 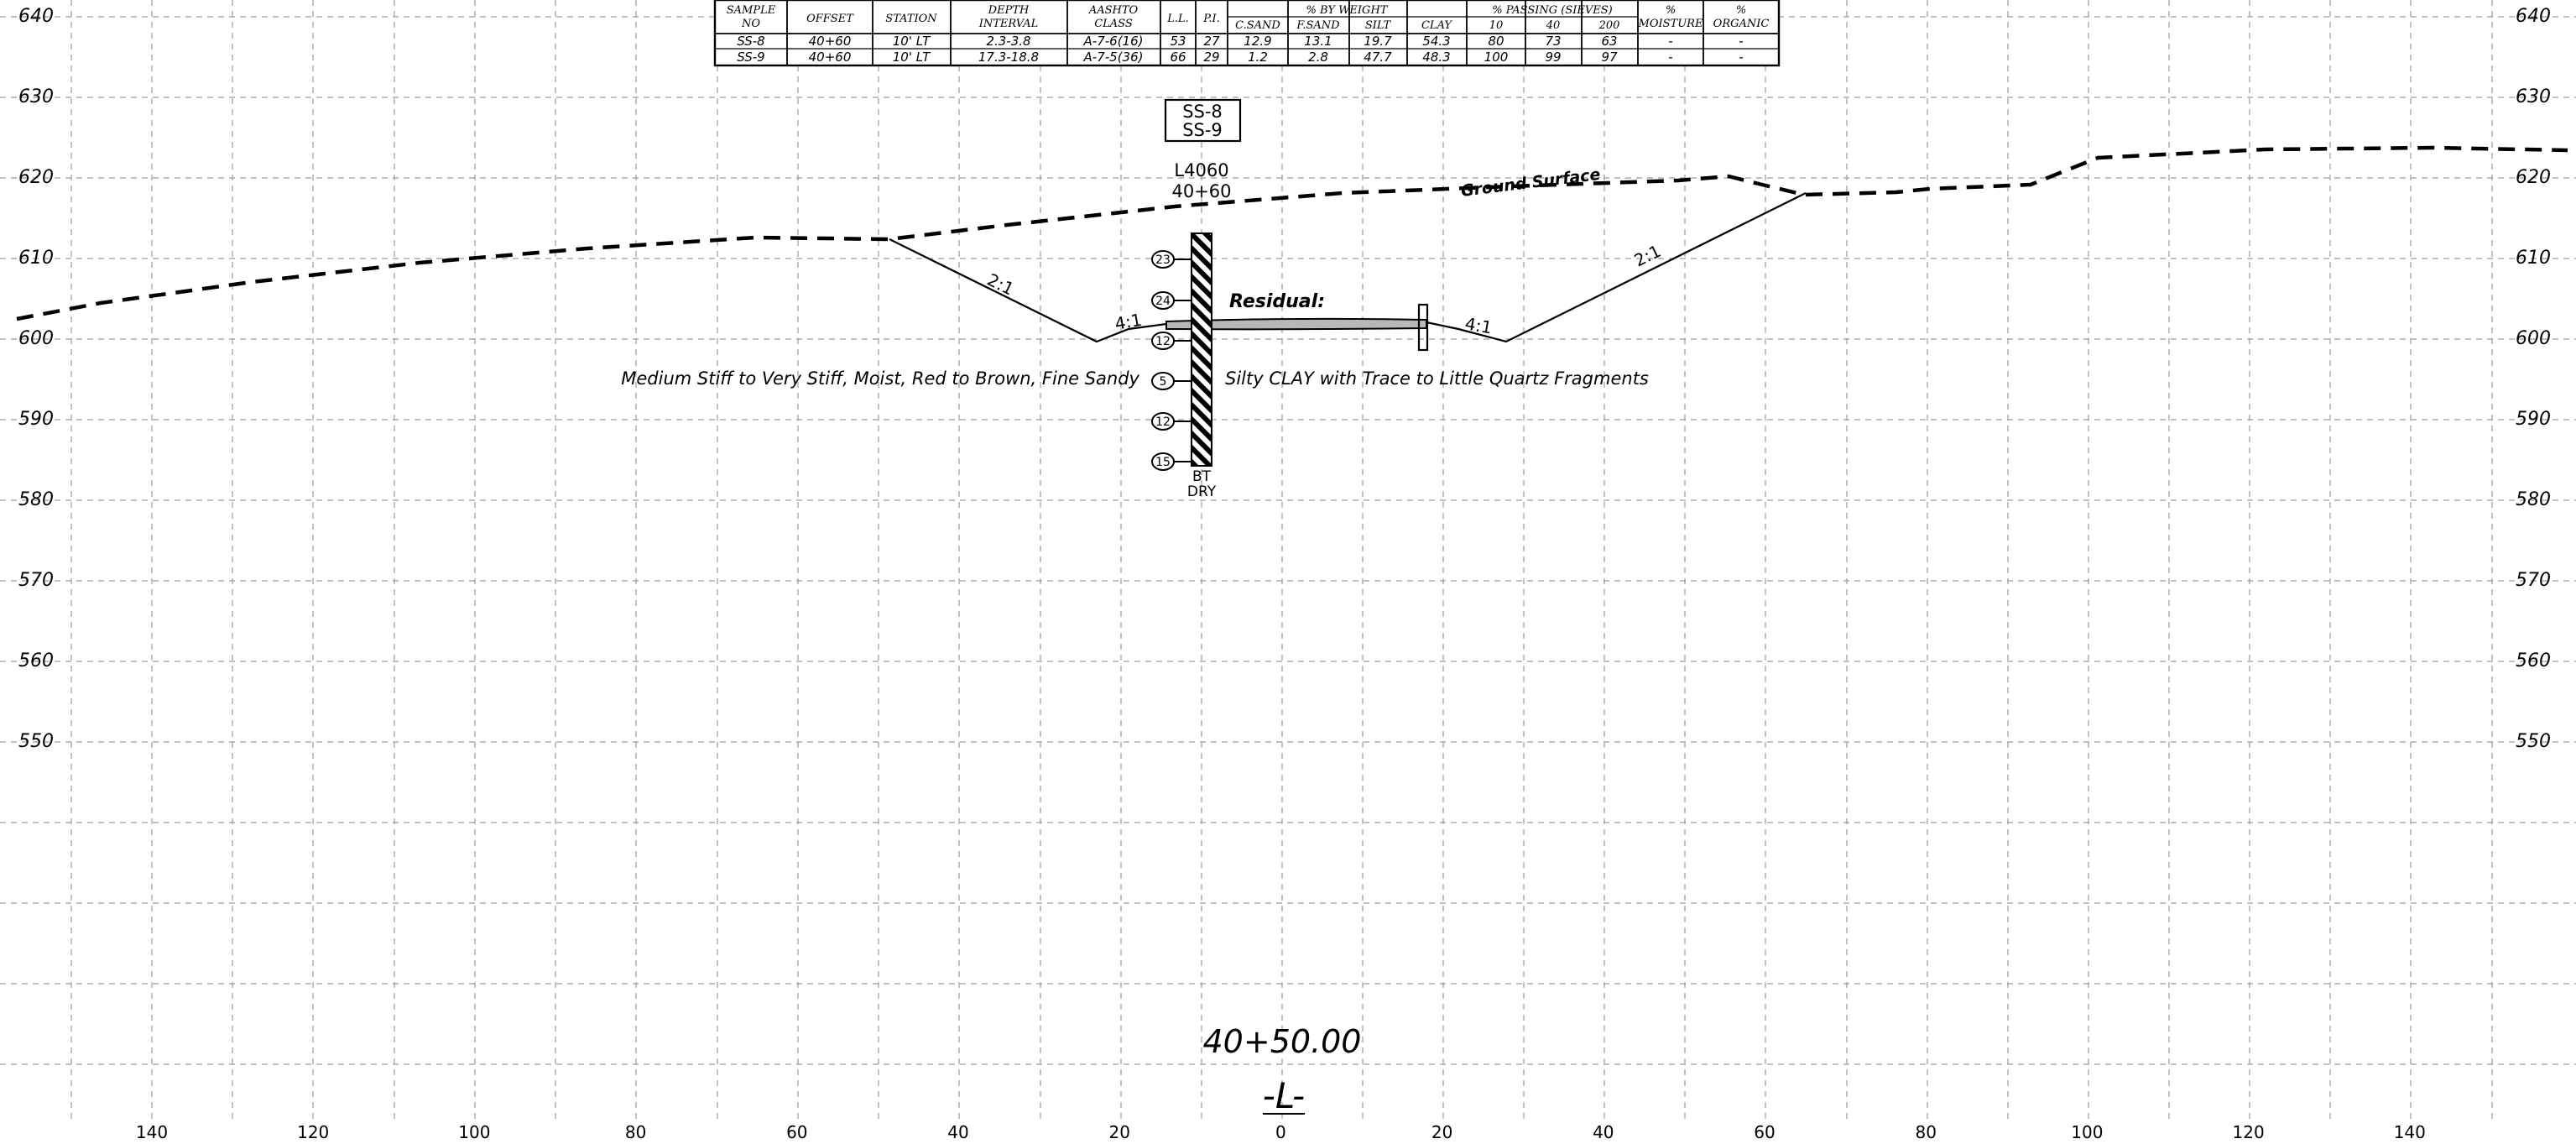 I want to click on elevation-label-right: 640, so click(x=2533, y=16).